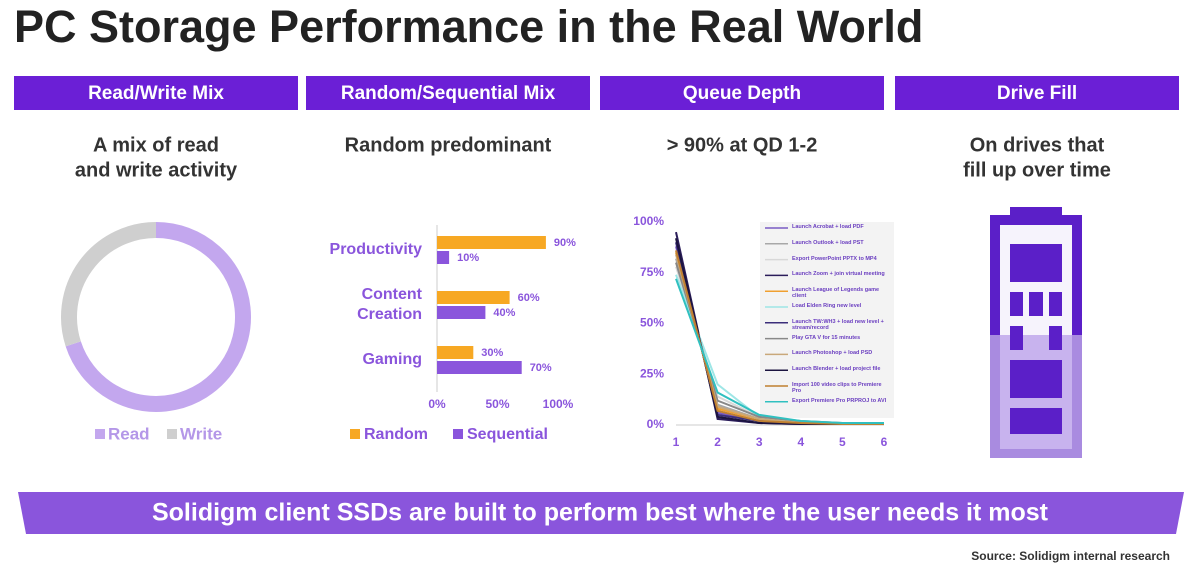 Image resolution: width=1200 pixels, height=581 pixels. I want to click on legend-label: Launch Acrobat + load PDF, so click(828, 227).